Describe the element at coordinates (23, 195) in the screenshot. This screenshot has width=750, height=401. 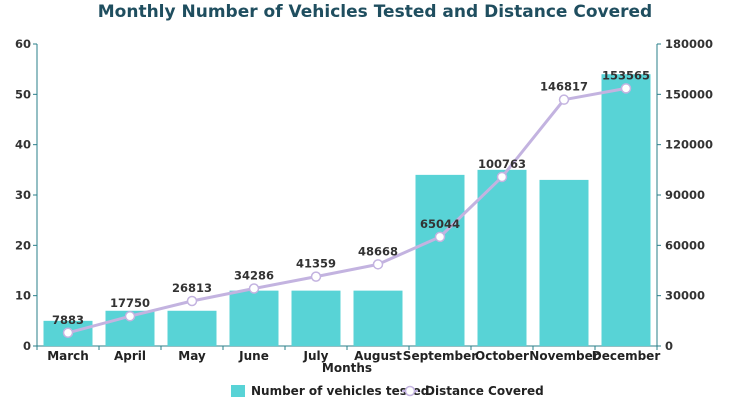
I see `y-left-tick-label: 30` at that location.